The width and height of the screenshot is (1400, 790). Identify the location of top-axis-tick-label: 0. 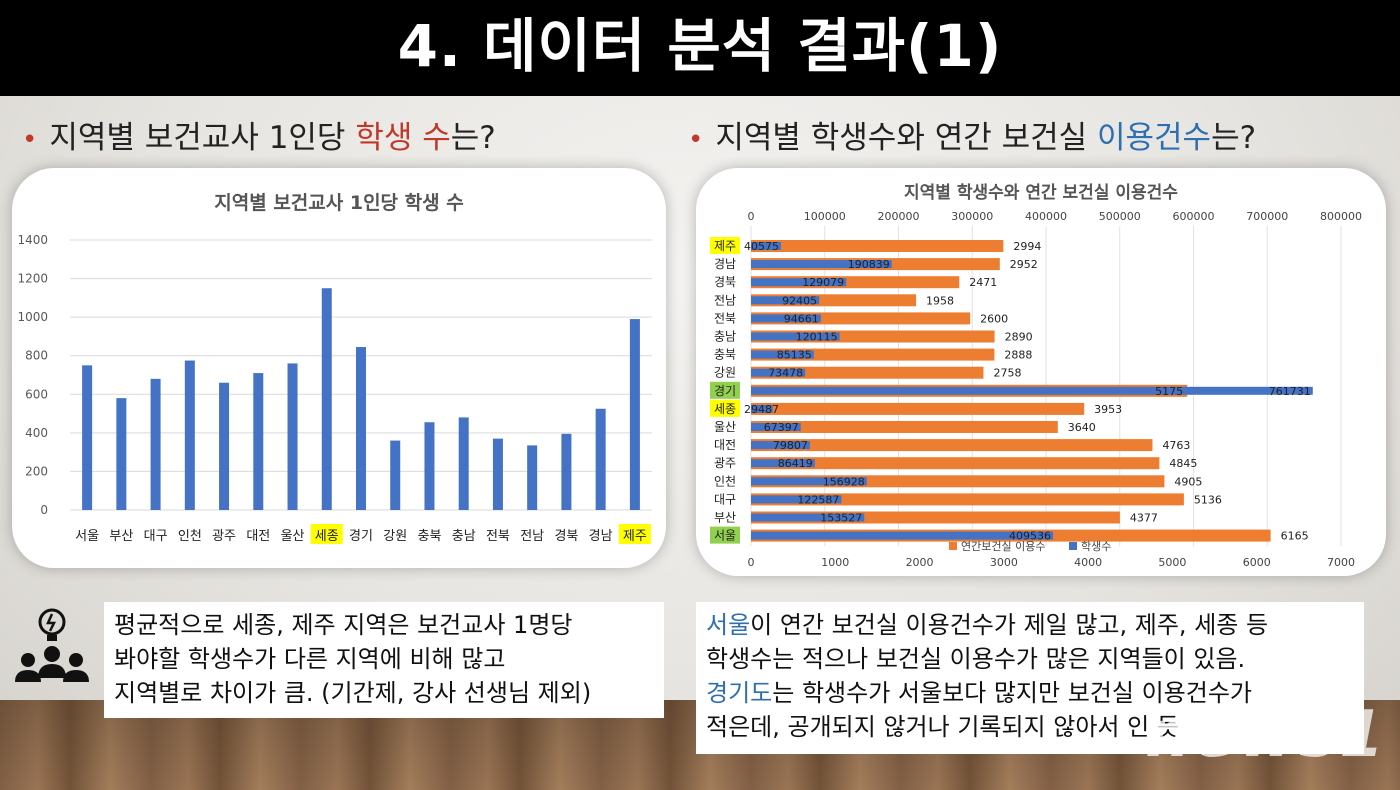
(751, 216).